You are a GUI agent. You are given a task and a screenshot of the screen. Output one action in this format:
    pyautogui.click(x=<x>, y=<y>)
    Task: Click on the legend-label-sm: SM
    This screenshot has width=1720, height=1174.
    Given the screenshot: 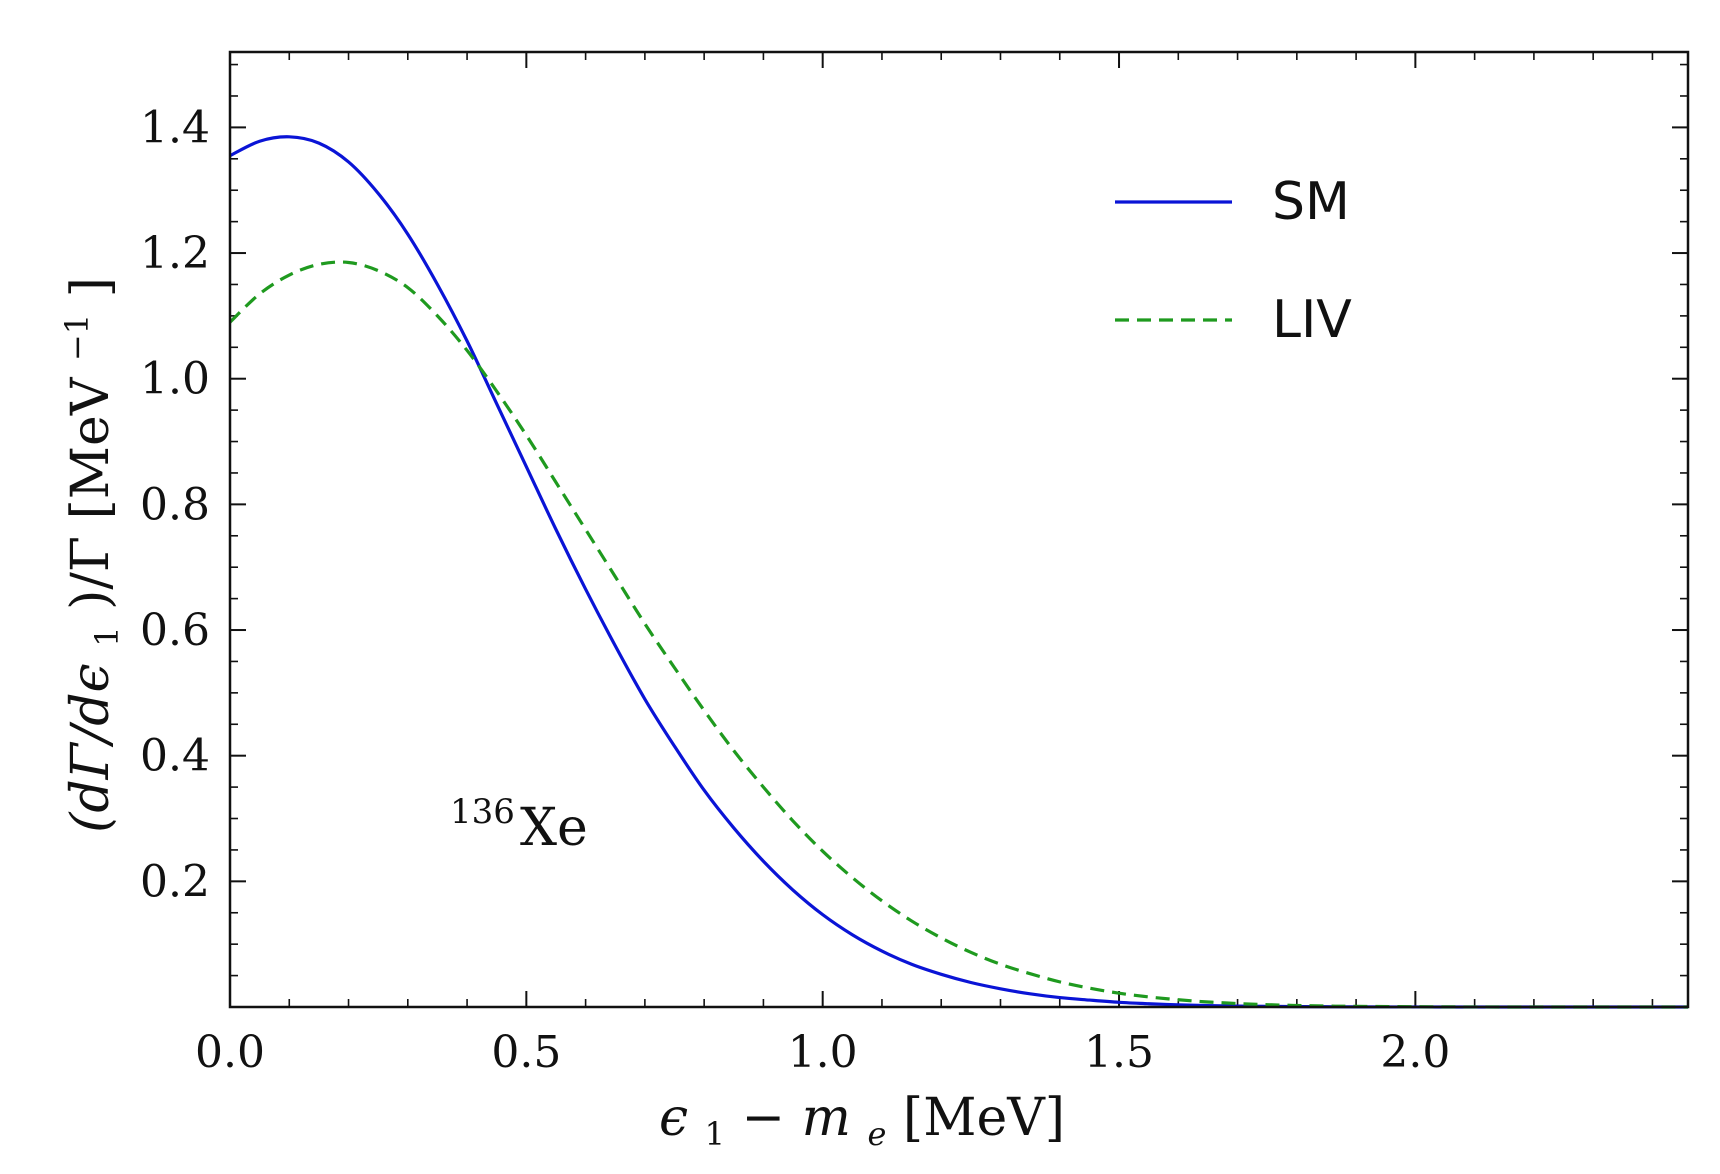 What is the action you would take?
    pyautogui.click(x=1311, y=202)
    